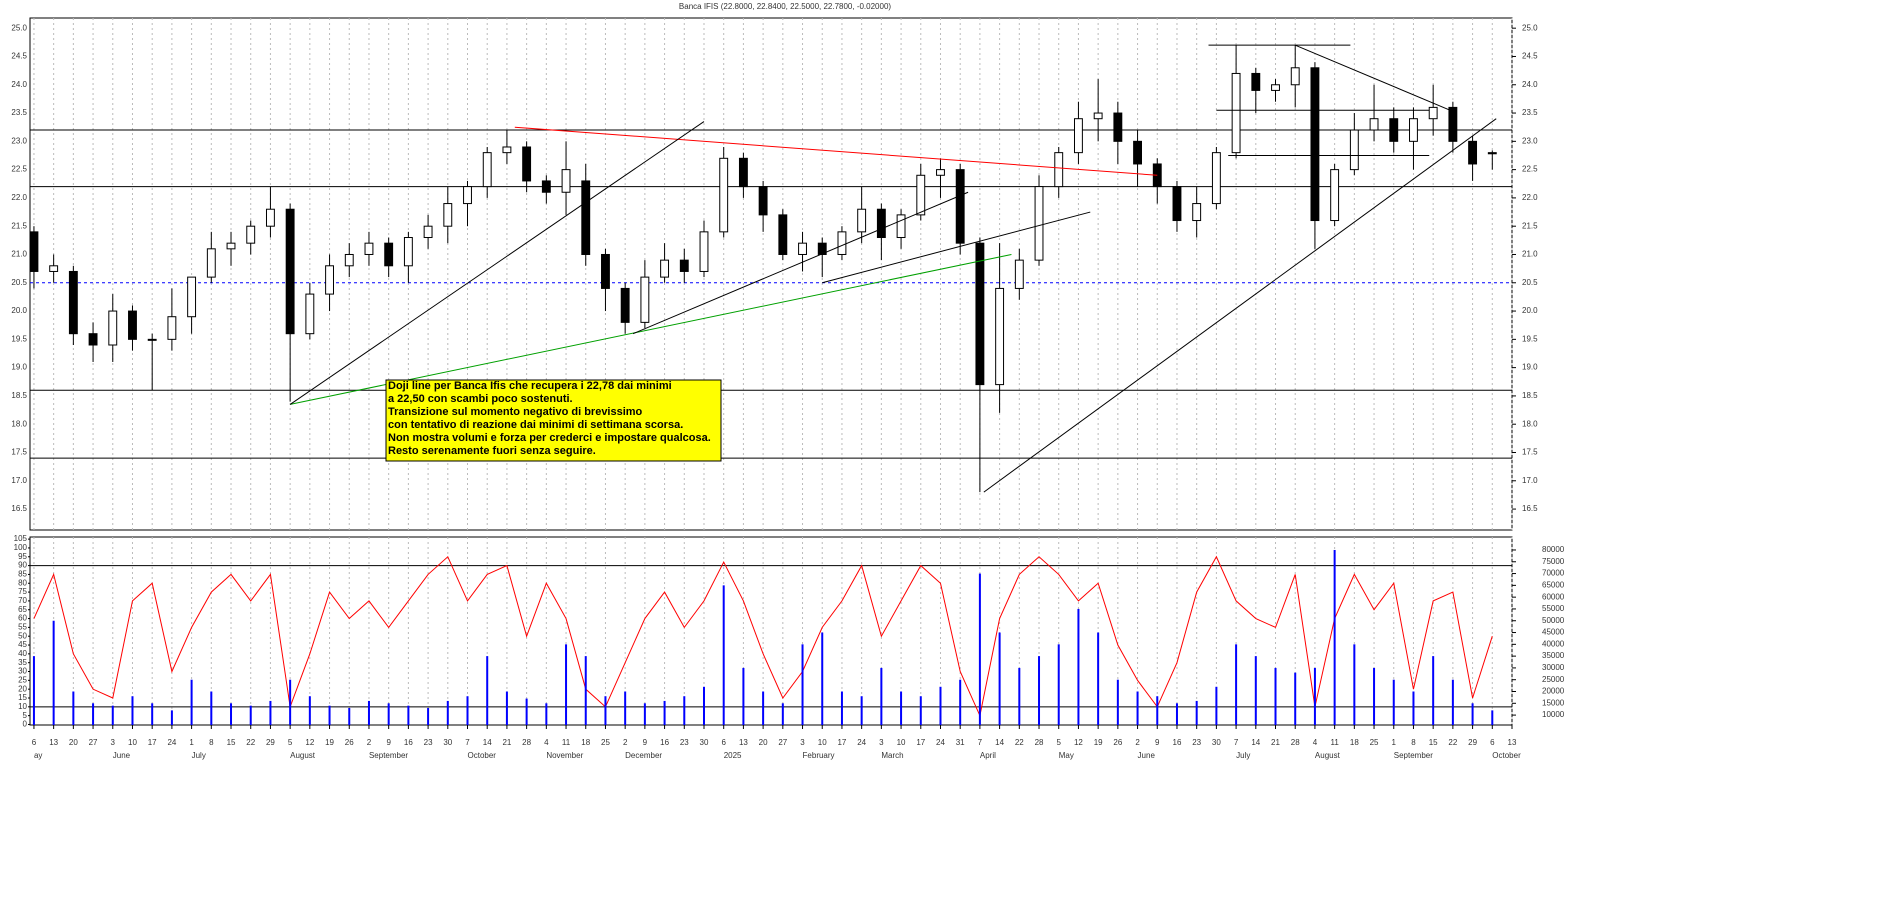 This screenshot has width=1890, height=902. What do you see at coordinates (22, 626) in the screenshot?
I see `y-tick-label: 55` at bounding box center [22, 626].